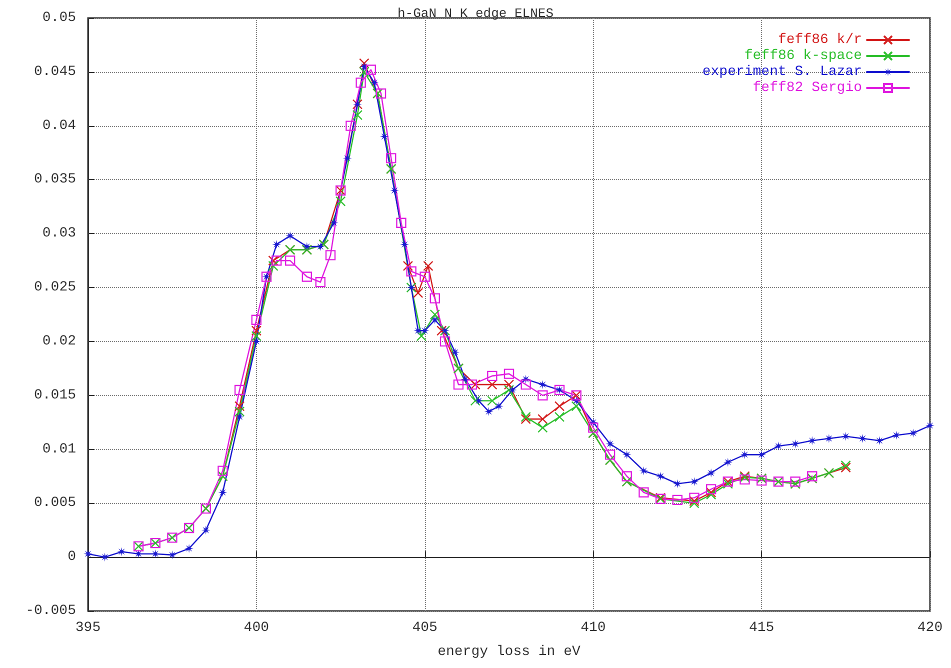  What do you see at coordinates (820, 40) in the screenshot?
I see `legend-label: feff86 k/r` at bounding box center [820, 40].